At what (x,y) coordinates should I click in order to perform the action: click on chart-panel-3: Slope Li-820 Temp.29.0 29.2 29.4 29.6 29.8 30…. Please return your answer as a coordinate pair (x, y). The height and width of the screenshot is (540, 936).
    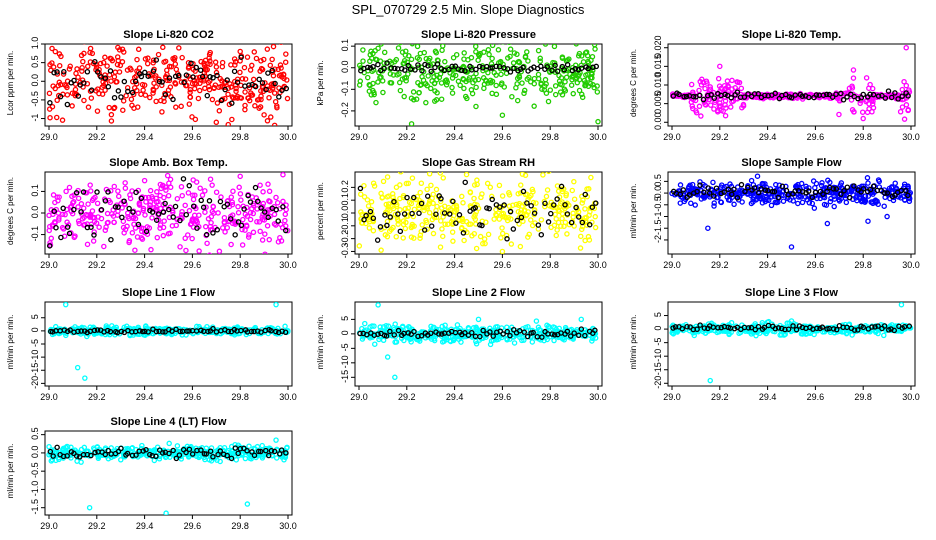
    Looking at the image, I should click on (774, 85).